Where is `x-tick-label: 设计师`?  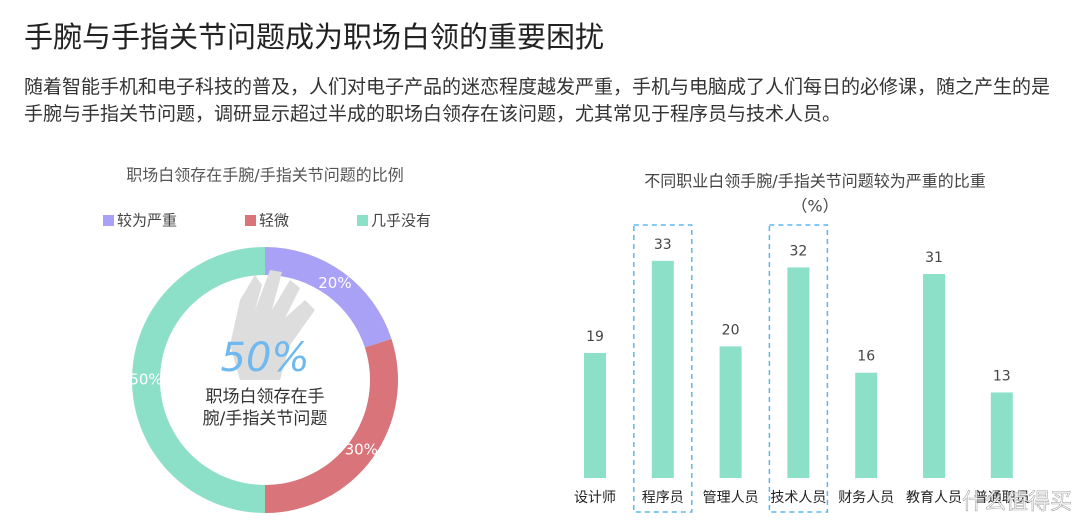 x-tick-label: 设计师 is located at coordinates (595, 498).